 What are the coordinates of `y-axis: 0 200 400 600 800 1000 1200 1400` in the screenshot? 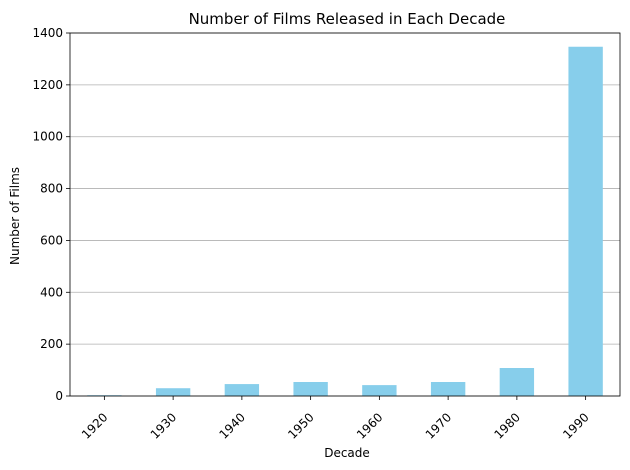 It's located at (51, 214).